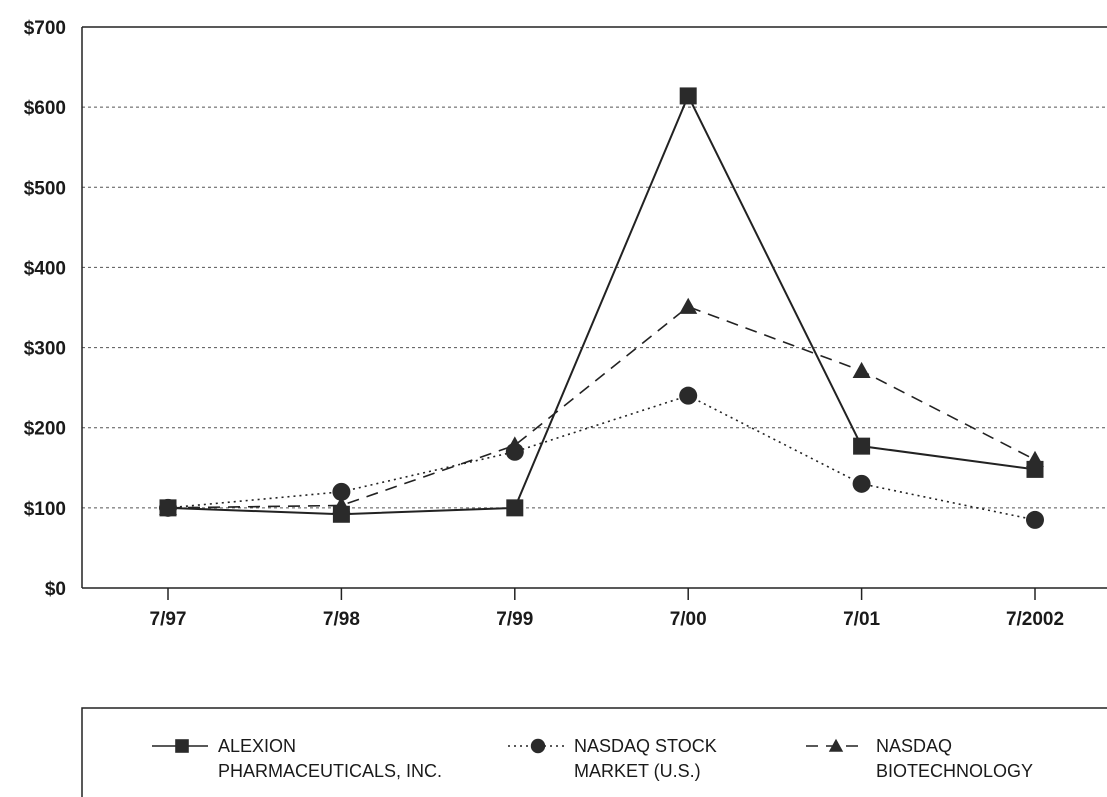 The width and height of the screenshot is (1107, 797). Describe the element at coordinates (861, 619) in the screenshot. I see `x-tick-label: 7/01` at that location.